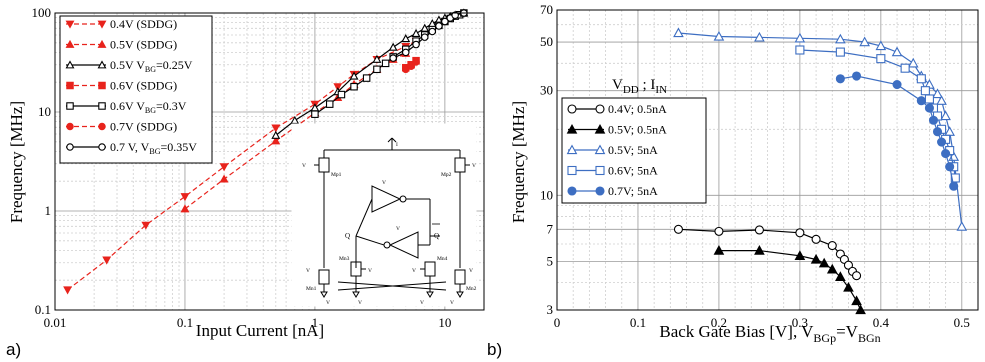 The height and width of the screenshot is (362, 985). I want to click on schematic-label: Mp2, so click(446, 175).